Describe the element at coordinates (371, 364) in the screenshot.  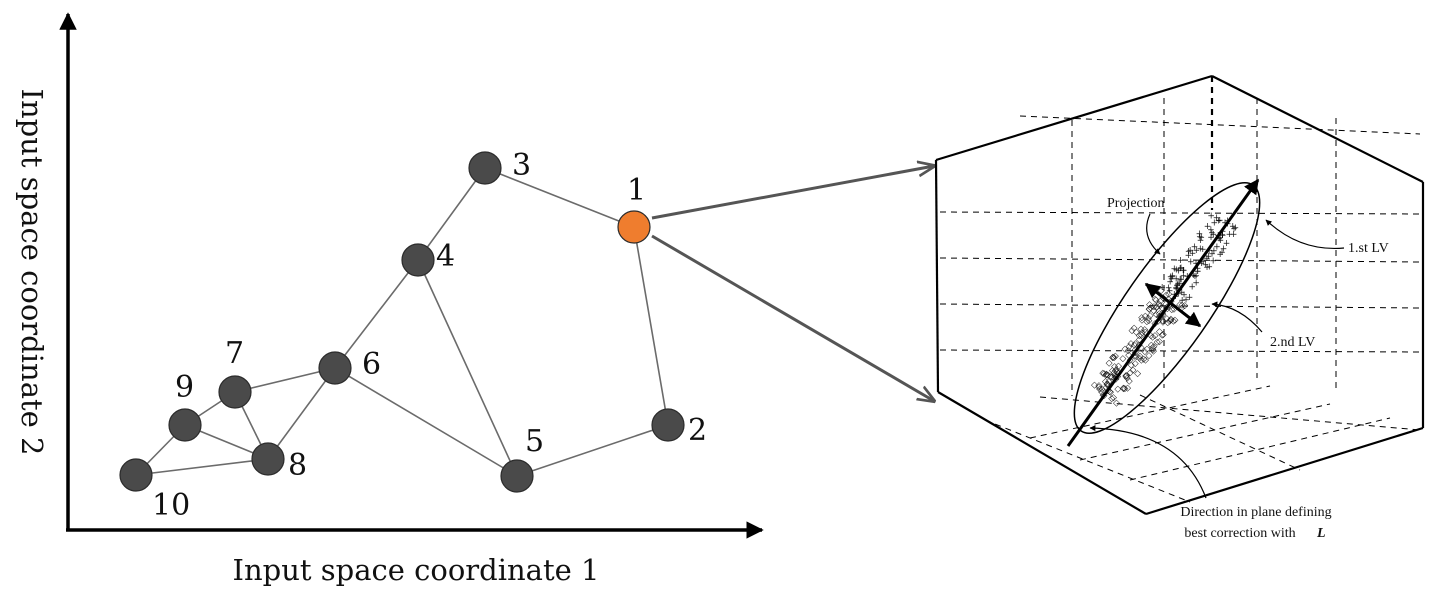
I see `node-label-6: 6` at that location.